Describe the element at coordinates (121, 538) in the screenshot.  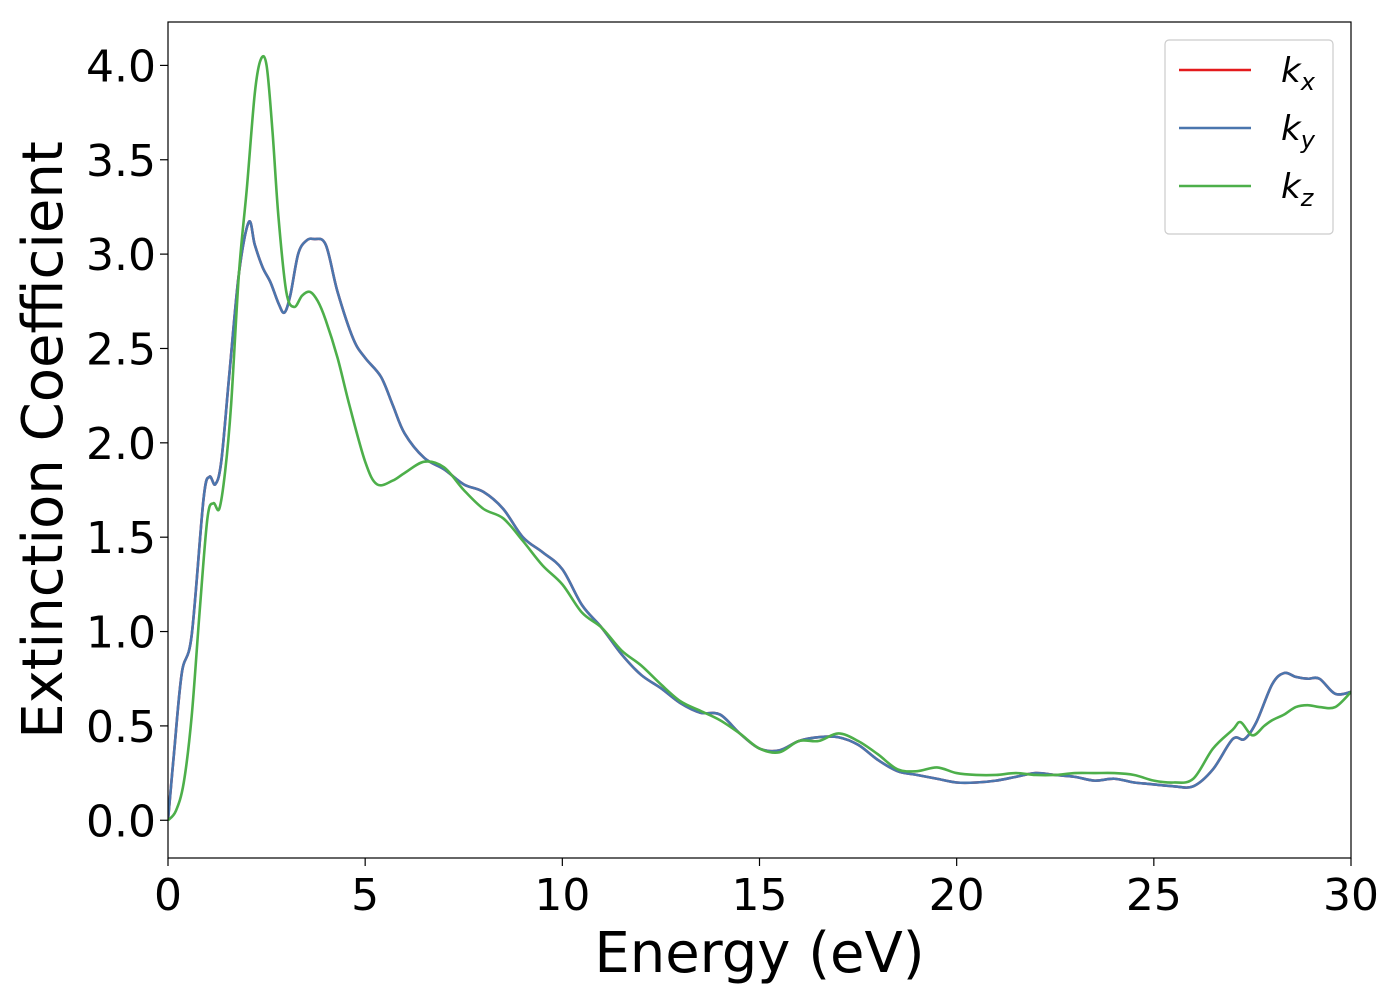
I see `y-tick-label: 1.5` at that location.